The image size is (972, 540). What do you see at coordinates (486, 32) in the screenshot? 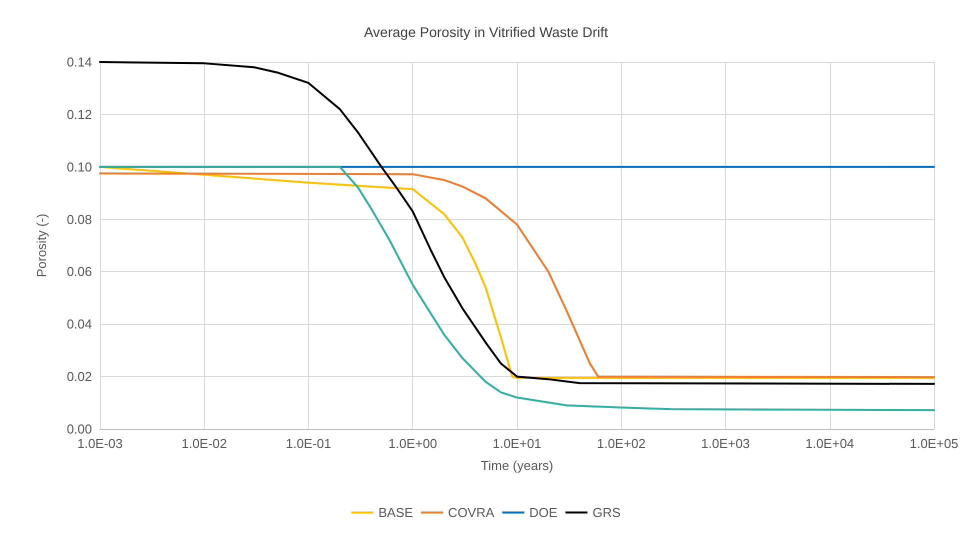
I see `chart-title: Average Porosity in Vitrified Waste Drift` at bounding box center [486, 32].